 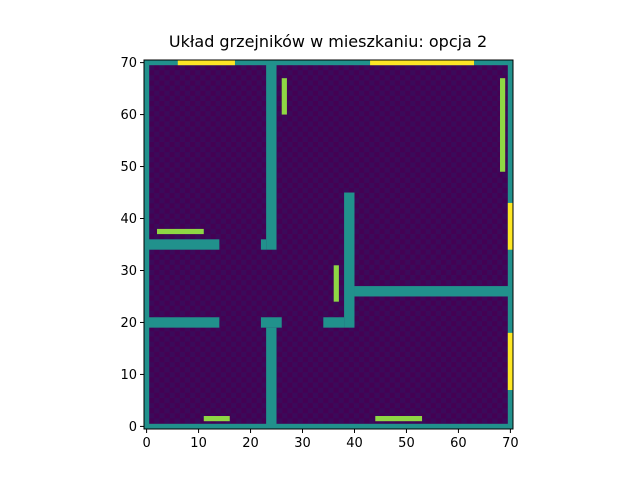 I want to click on x-tick-label-1: 10, so click(x=198, y=443).